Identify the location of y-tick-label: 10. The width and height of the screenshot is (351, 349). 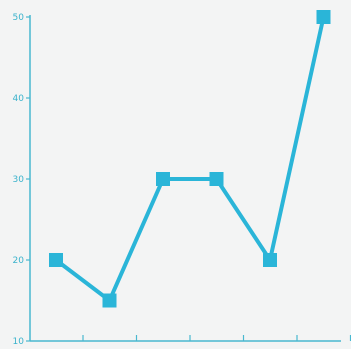
(19, 342).